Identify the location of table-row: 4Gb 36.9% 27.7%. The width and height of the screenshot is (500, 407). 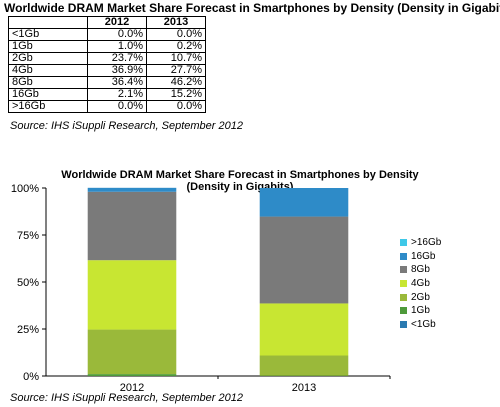
(107, 70).